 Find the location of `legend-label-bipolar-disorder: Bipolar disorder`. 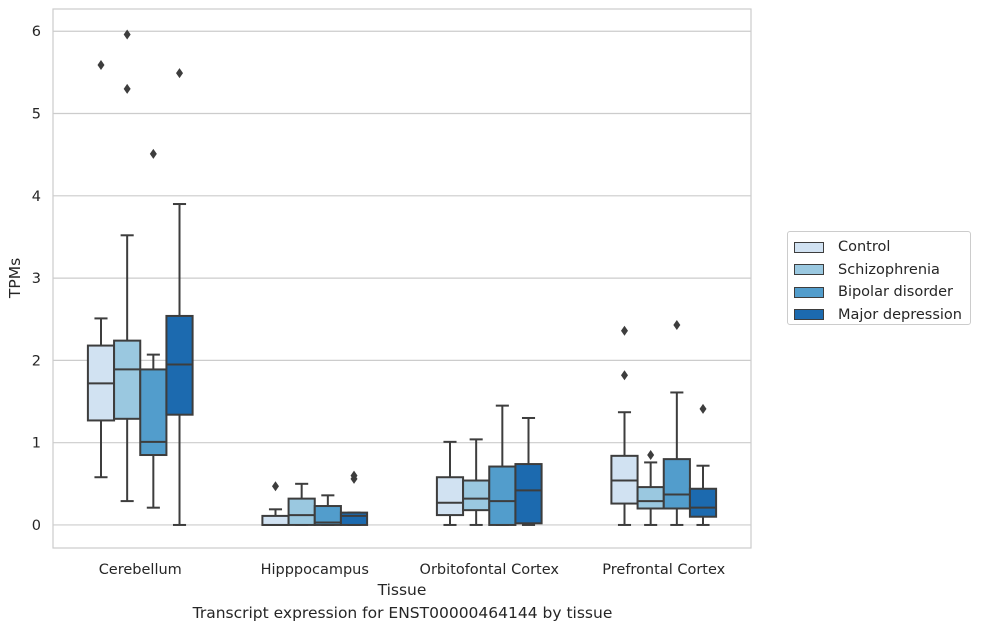

legend-label-bipolar-disorder: Bipolar disorder is located at coordinates (895, 292).